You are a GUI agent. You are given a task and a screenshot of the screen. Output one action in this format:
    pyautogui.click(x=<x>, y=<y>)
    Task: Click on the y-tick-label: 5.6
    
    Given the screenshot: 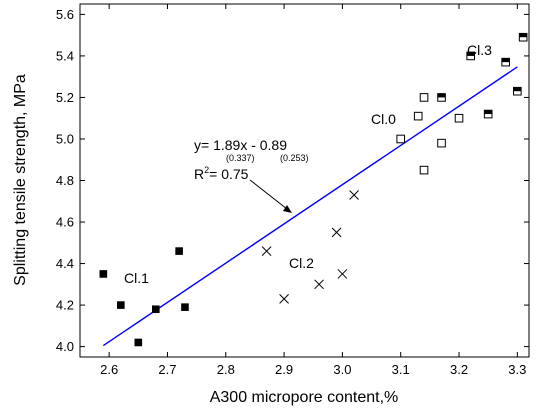 What is the action you would take?
    pyautogui.click(x=65, y=14)
    